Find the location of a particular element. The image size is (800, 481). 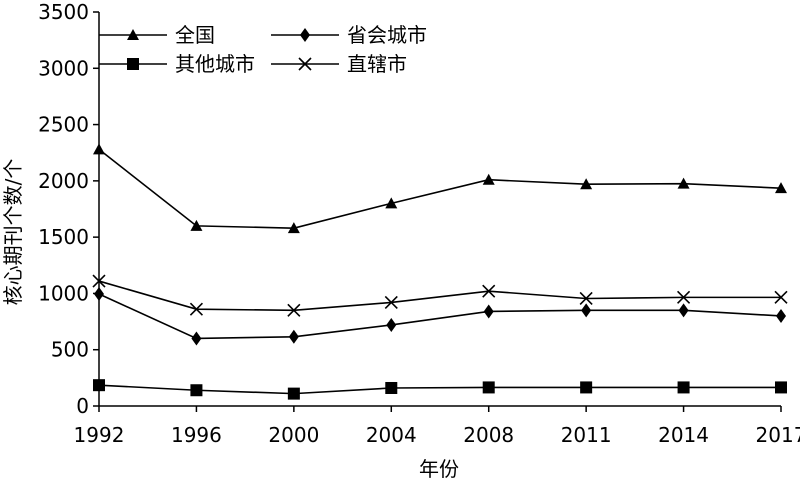

y-tick-label: 3000 is located at coordinates (63, 68).